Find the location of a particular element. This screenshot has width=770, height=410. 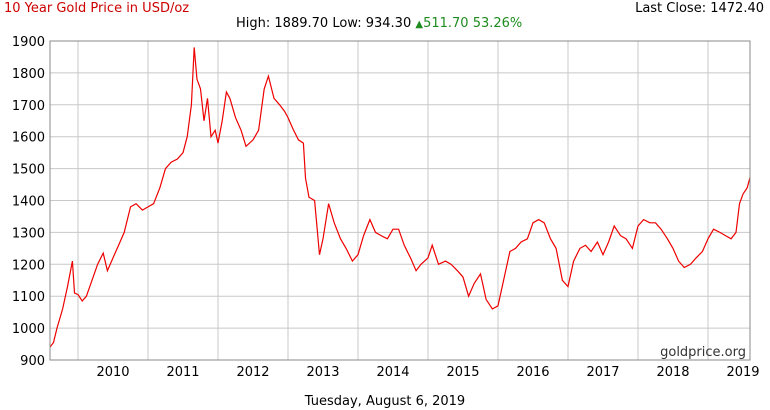

last-close: Last Close: 1472.40 is located at coordinates (699, 8).